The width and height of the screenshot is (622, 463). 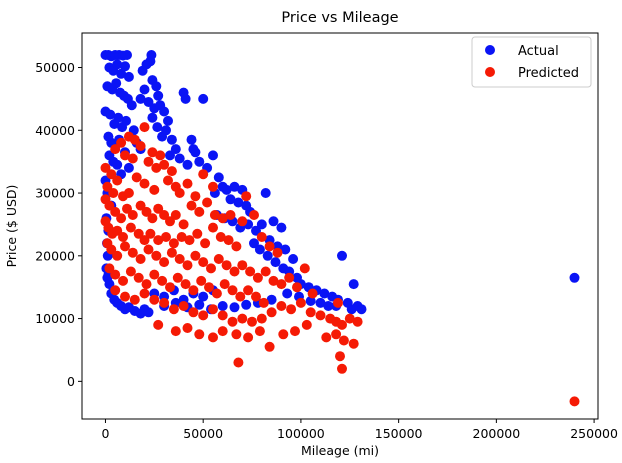 I want to click on y-tick-label: 0, so click(x=71, y=381).